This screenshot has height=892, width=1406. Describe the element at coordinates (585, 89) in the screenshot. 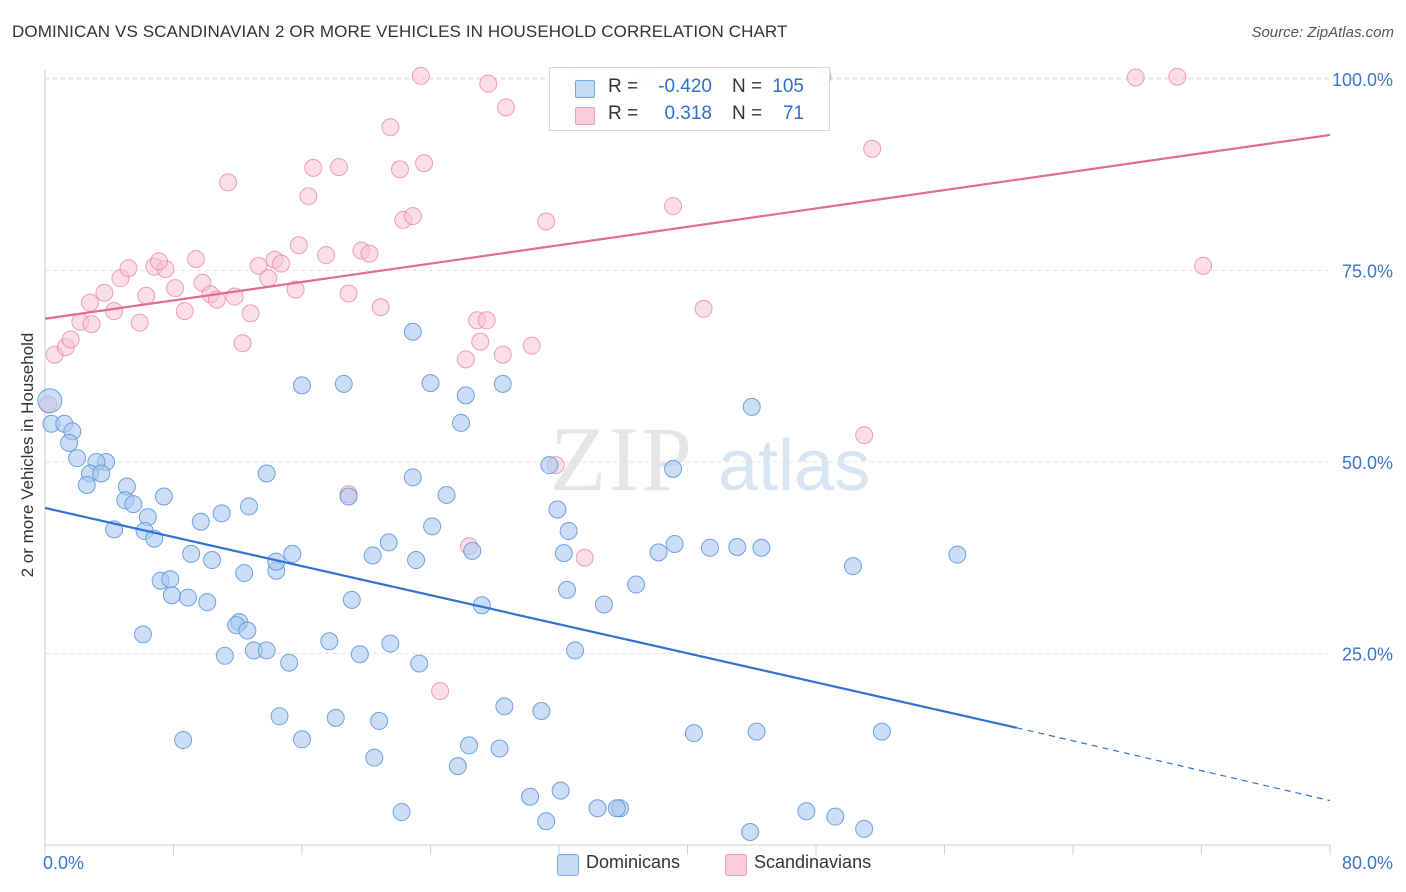

I see `dominicans-swatch` at that location.